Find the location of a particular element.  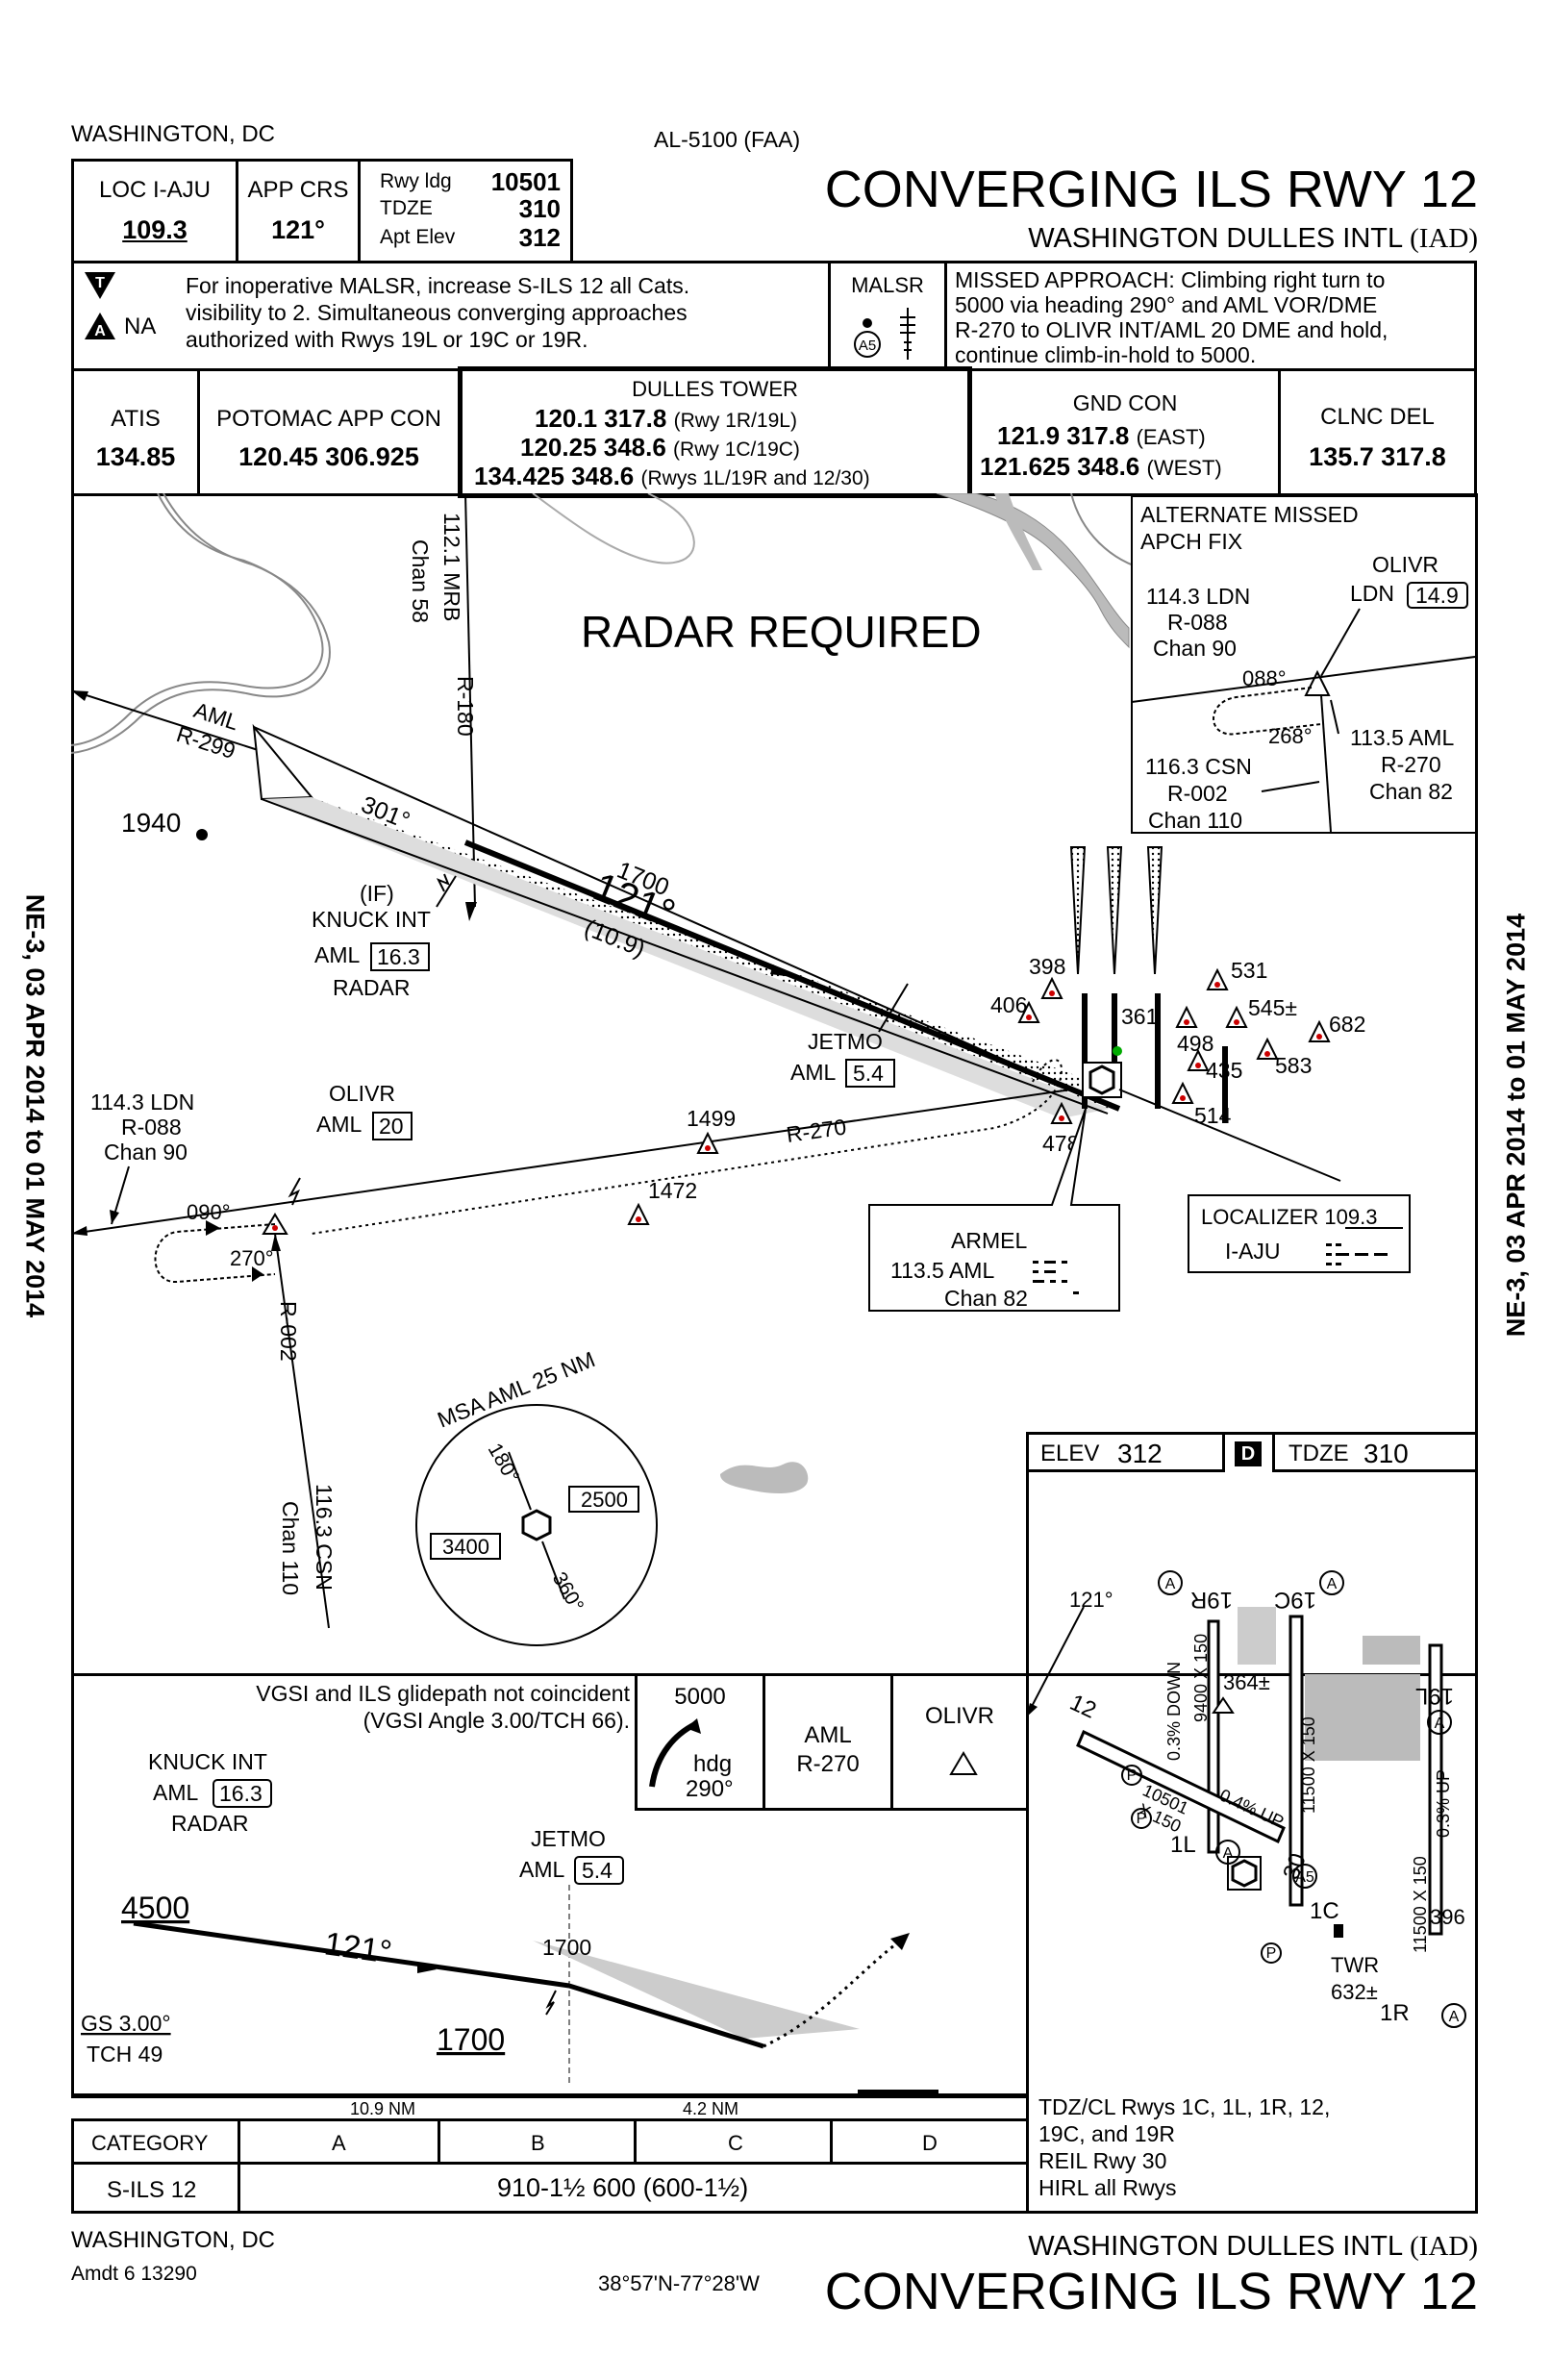

airport-sketch is located at coordinates (1205, 1014).